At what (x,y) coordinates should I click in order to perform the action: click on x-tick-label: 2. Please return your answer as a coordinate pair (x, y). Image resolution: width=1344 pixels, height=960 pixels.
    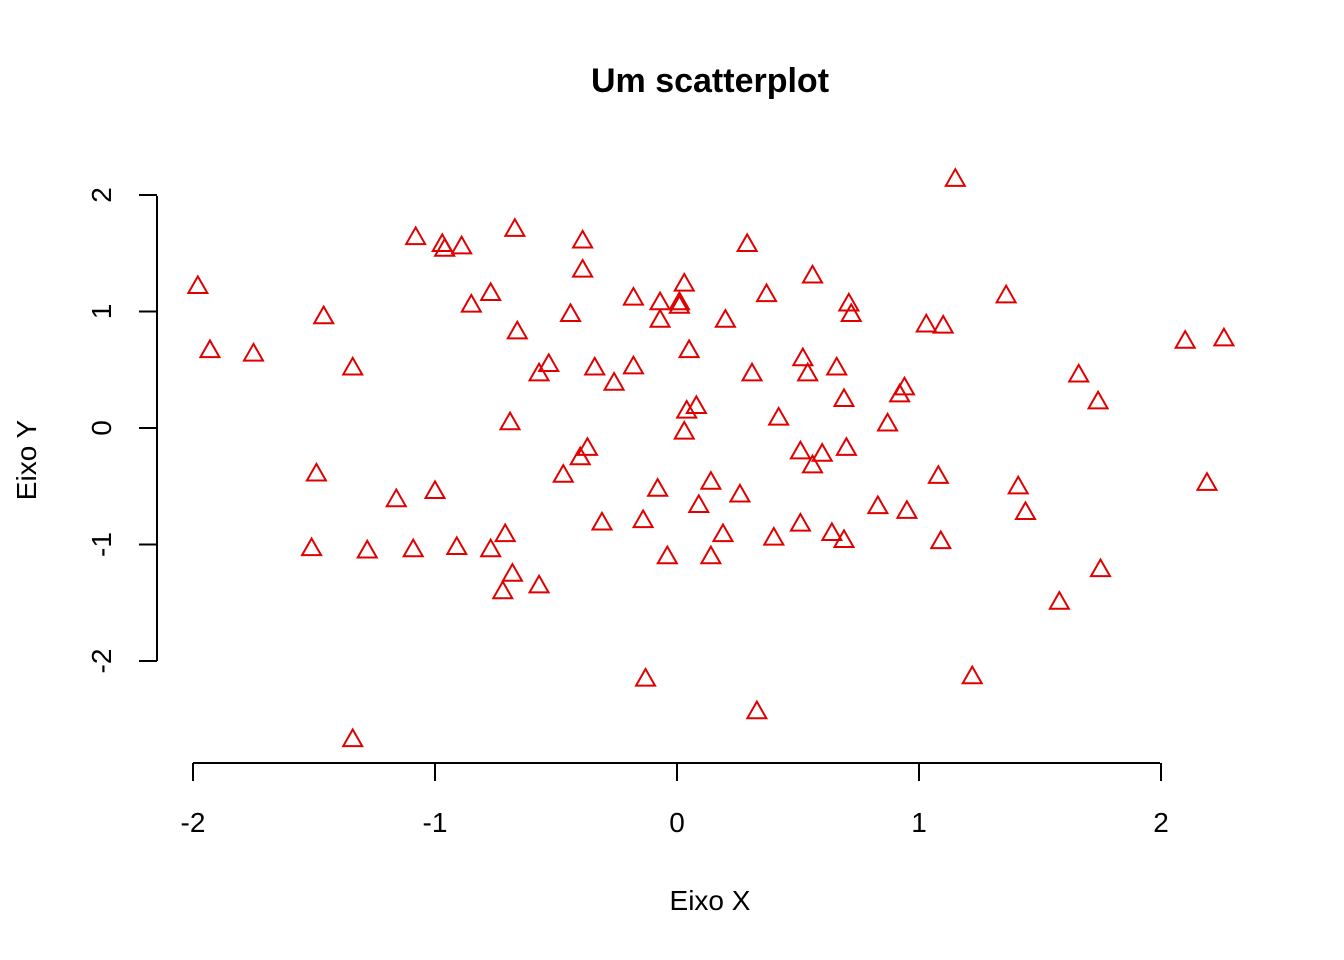
    Looking at the image, I should click on (1161, 822).